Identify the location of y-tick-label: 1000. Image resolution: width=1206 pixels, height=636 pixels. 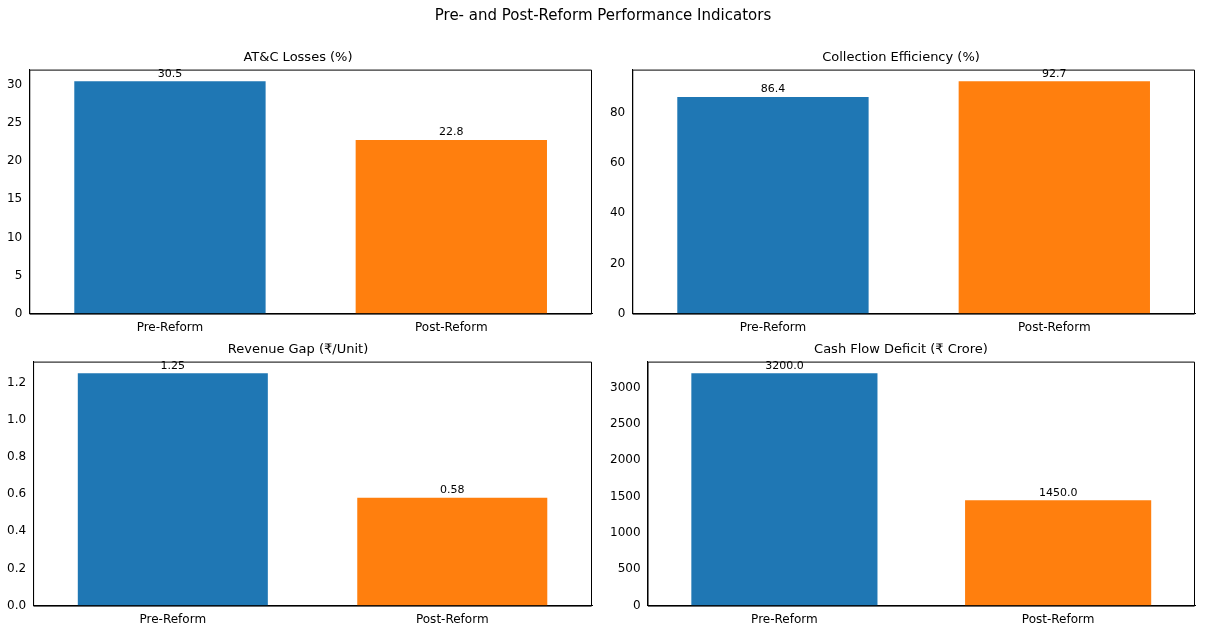
(625, 532).